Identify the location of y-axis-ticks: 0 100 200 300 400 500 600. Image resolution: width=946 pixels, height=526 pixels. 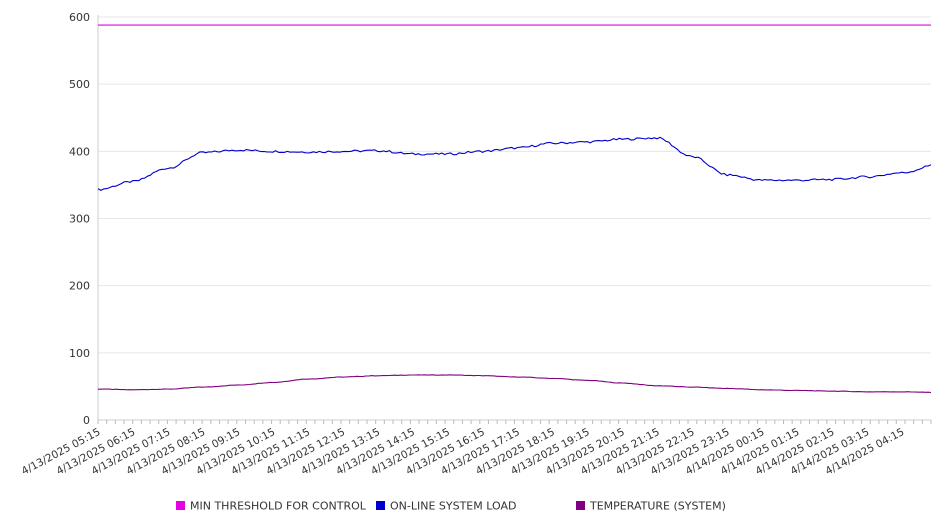
(79, 219).